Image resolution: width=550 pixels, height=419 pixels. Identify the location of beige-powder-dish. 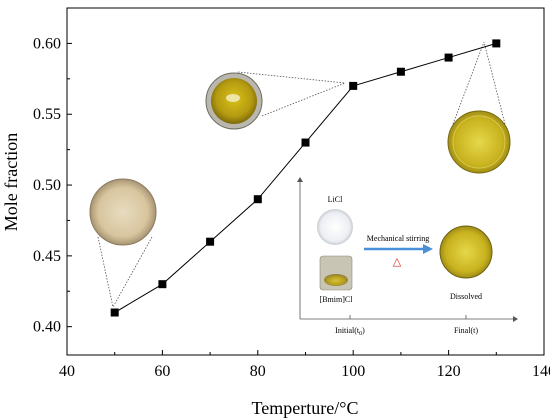
(123, 212).